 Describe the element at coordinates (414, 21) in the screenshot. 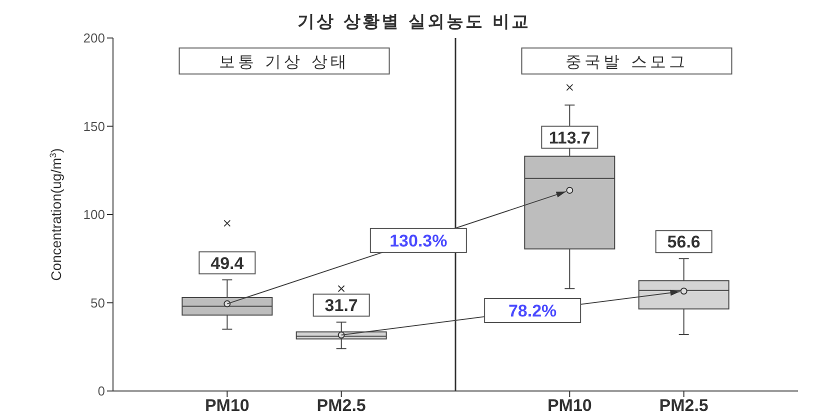

I see `chart-title: 기상 상황별 실외농도 비교` at that location.